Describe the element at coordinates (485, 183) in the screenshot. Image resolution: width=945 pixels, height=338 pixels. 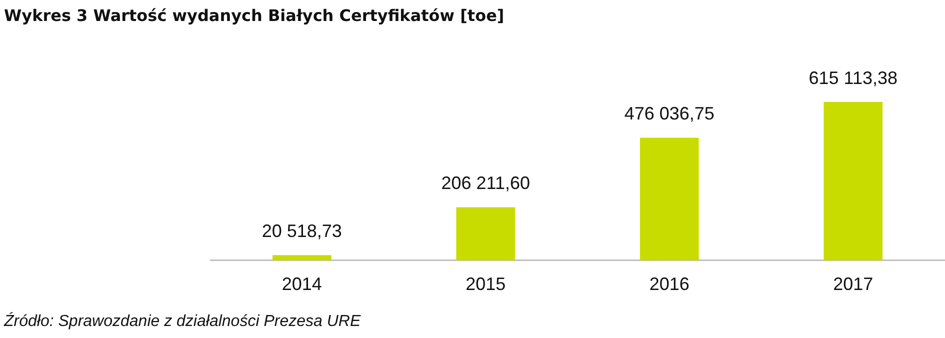
I see `data-label: 206 211,60` at that location.